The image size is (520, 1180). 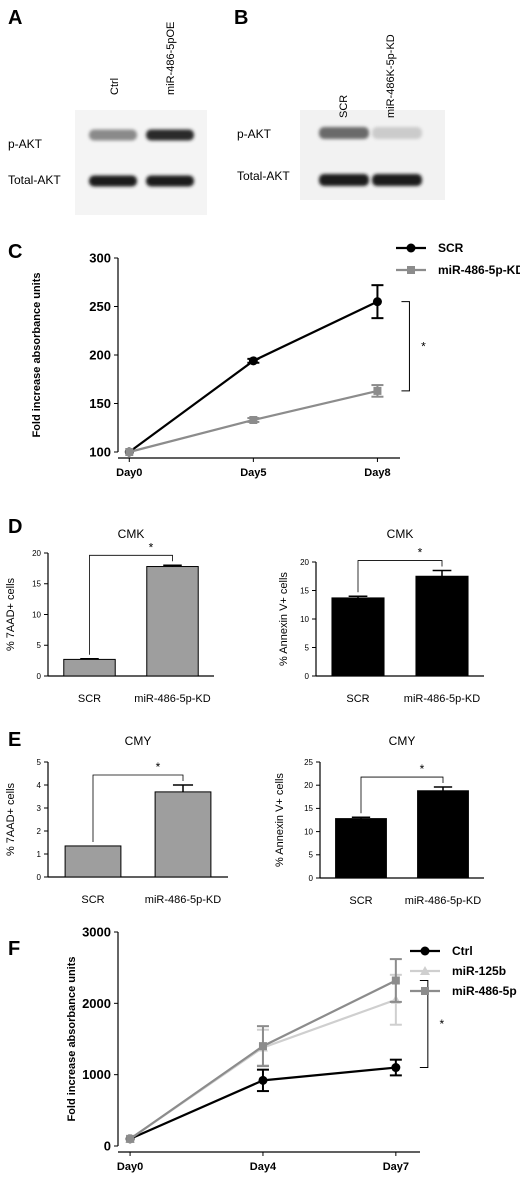 What do you see at coordinates (304, 562) in the screenshot?
I see `chart-d2-y-tick-label: 20` at bounding box center [304, 562].